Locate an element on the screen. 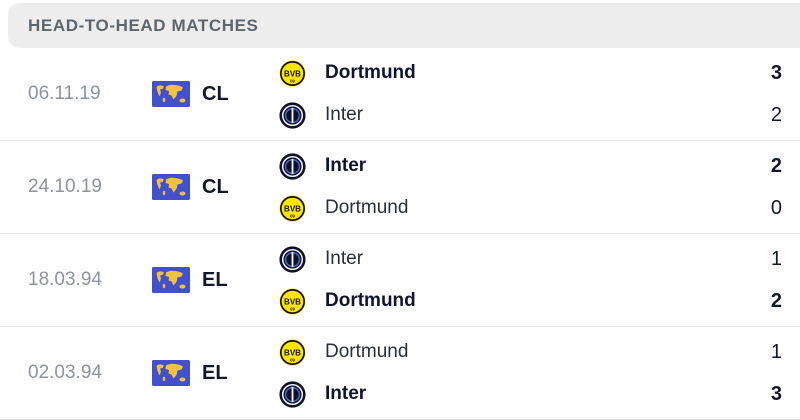 Image resolution: width=800 pixels, height=420 pixels. section-title: HEAD-TO-HEAD MATCHES is located at coordinates (143, 25).